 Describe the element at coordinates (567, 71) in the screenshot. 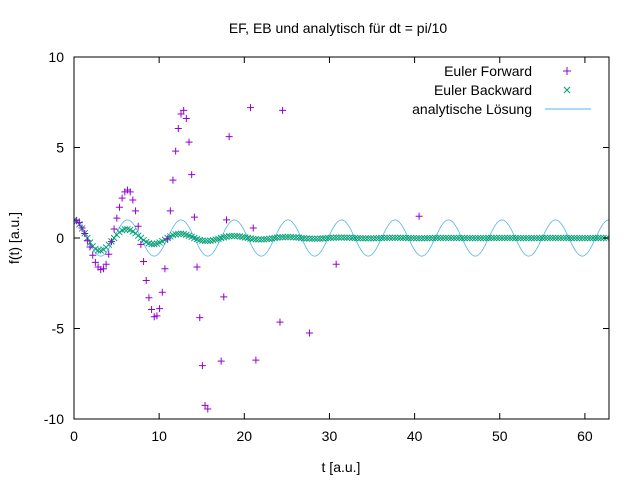

I see `legend-symbol-euler-forward` at that location.